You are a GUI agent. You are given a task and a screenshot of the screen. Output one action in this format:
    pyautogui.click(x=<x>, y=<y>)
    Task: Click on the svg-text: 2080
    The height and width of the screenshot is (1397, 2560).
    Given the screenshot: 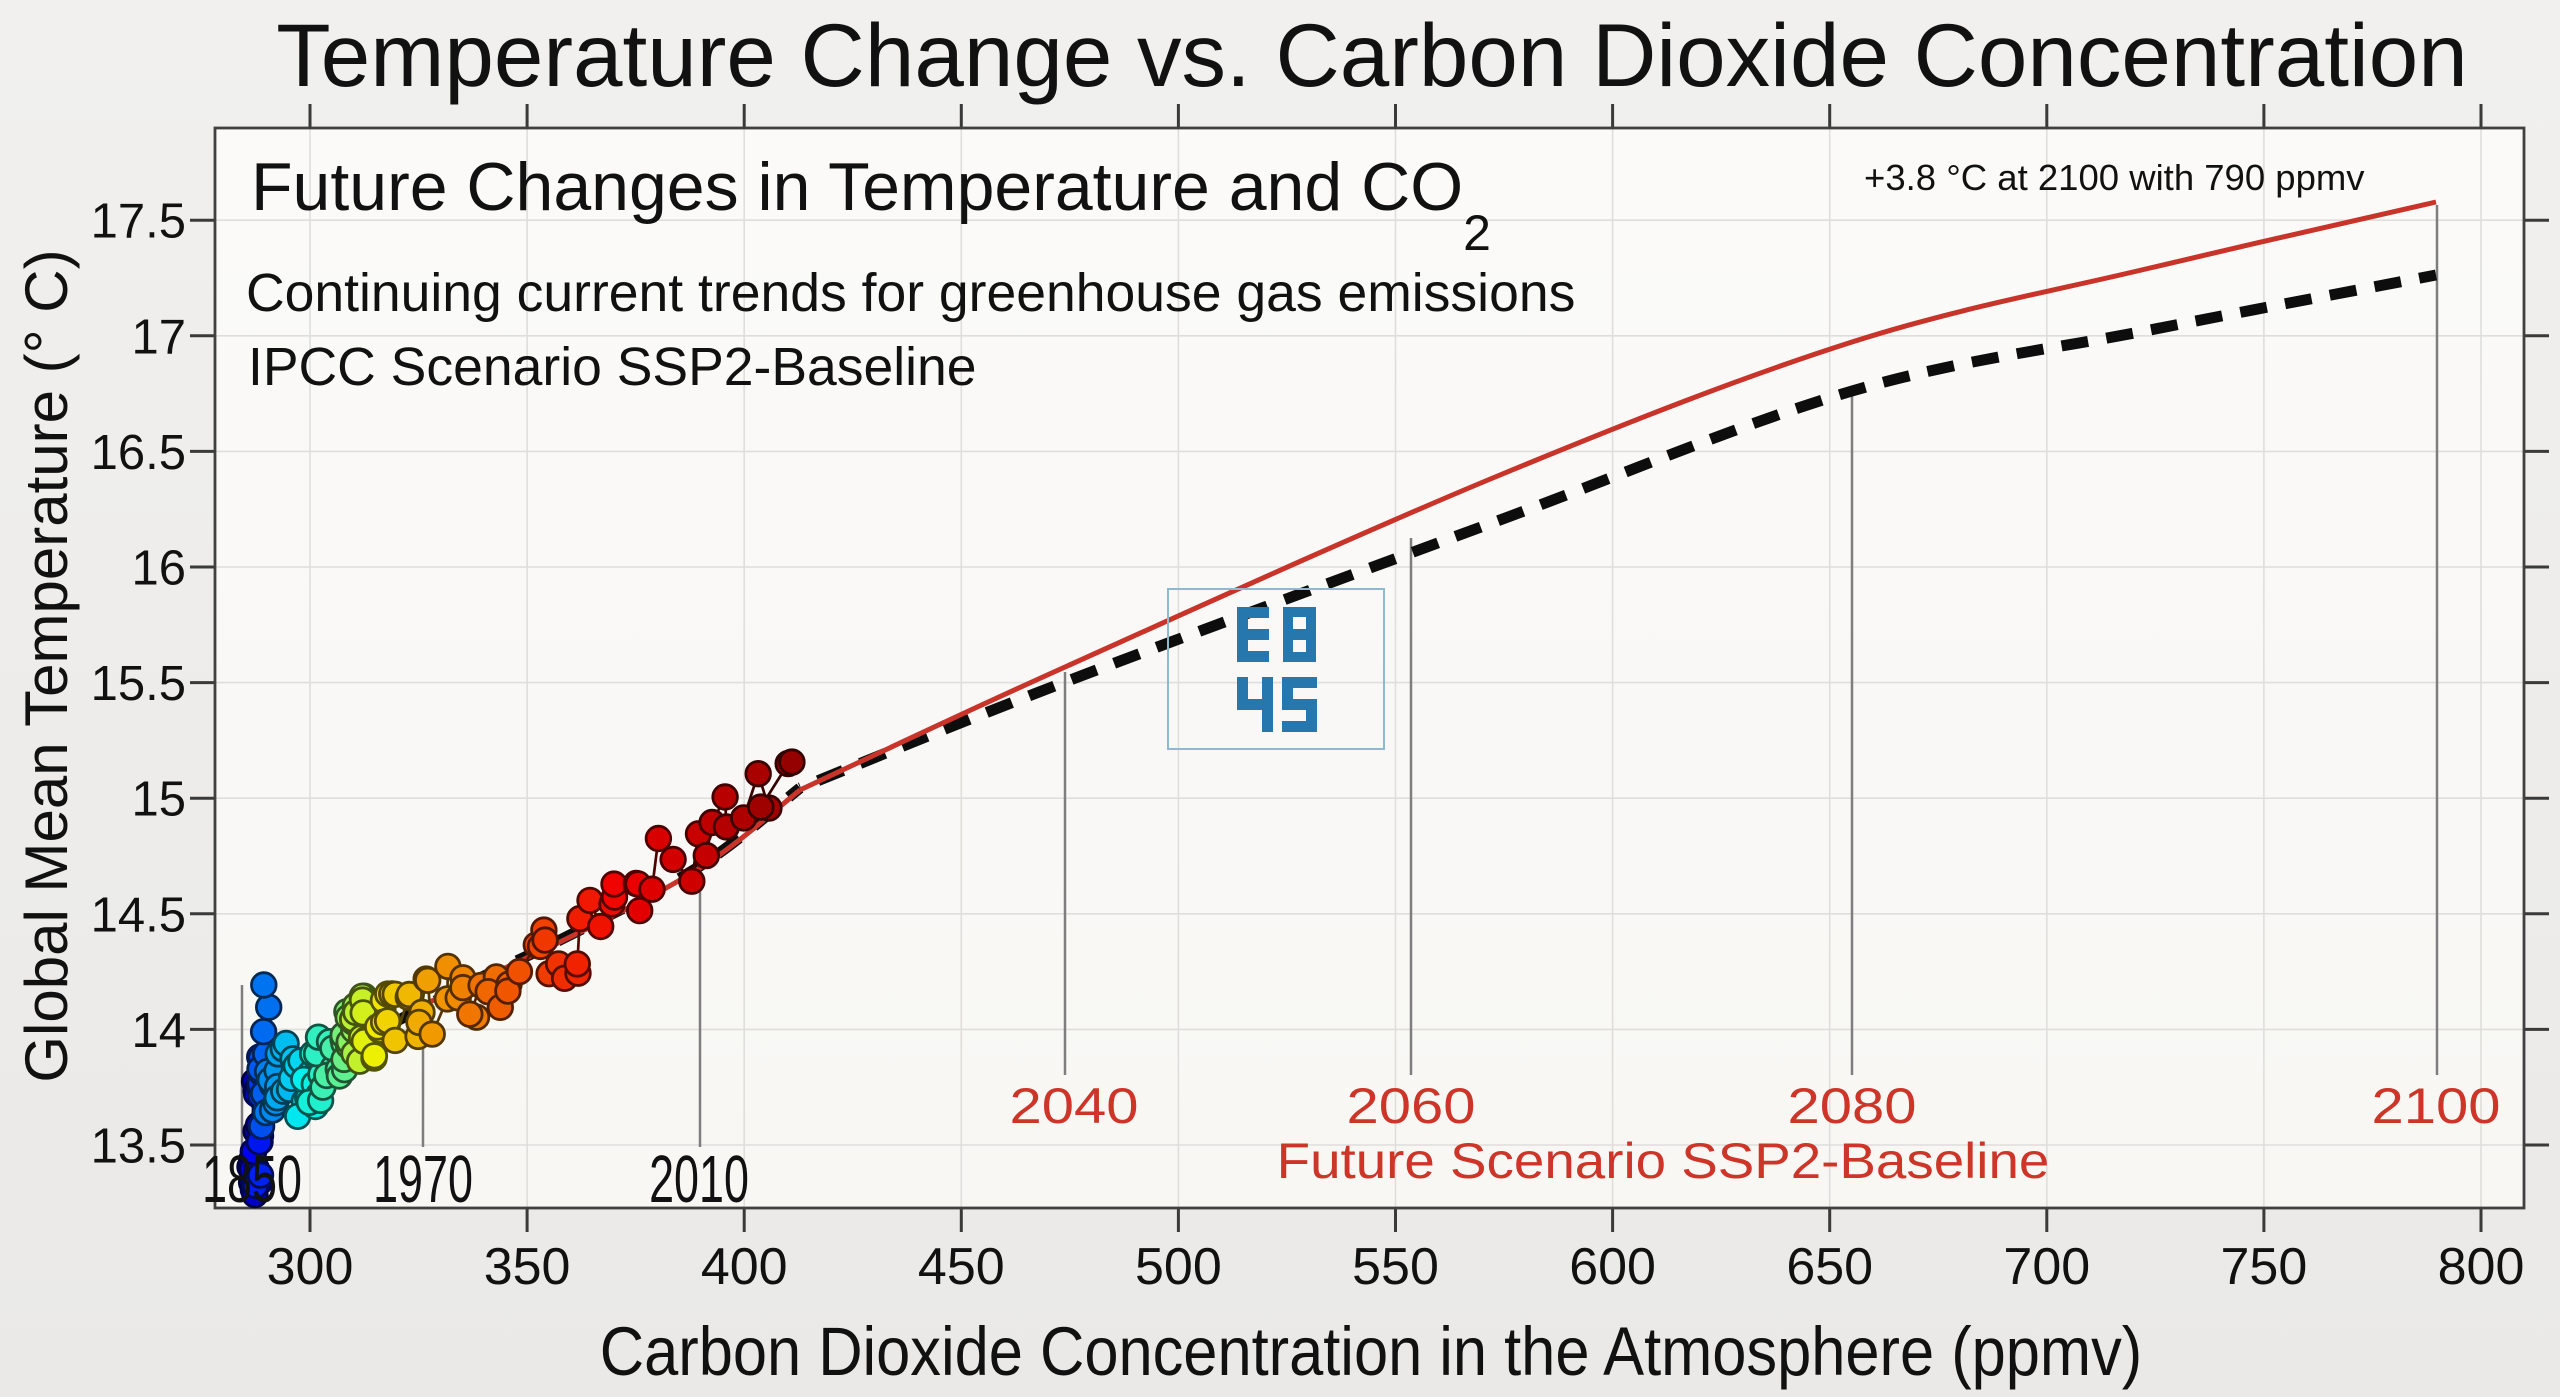 What is the action you would take?
    pyautogui.click(x=1852, y=1106)
    